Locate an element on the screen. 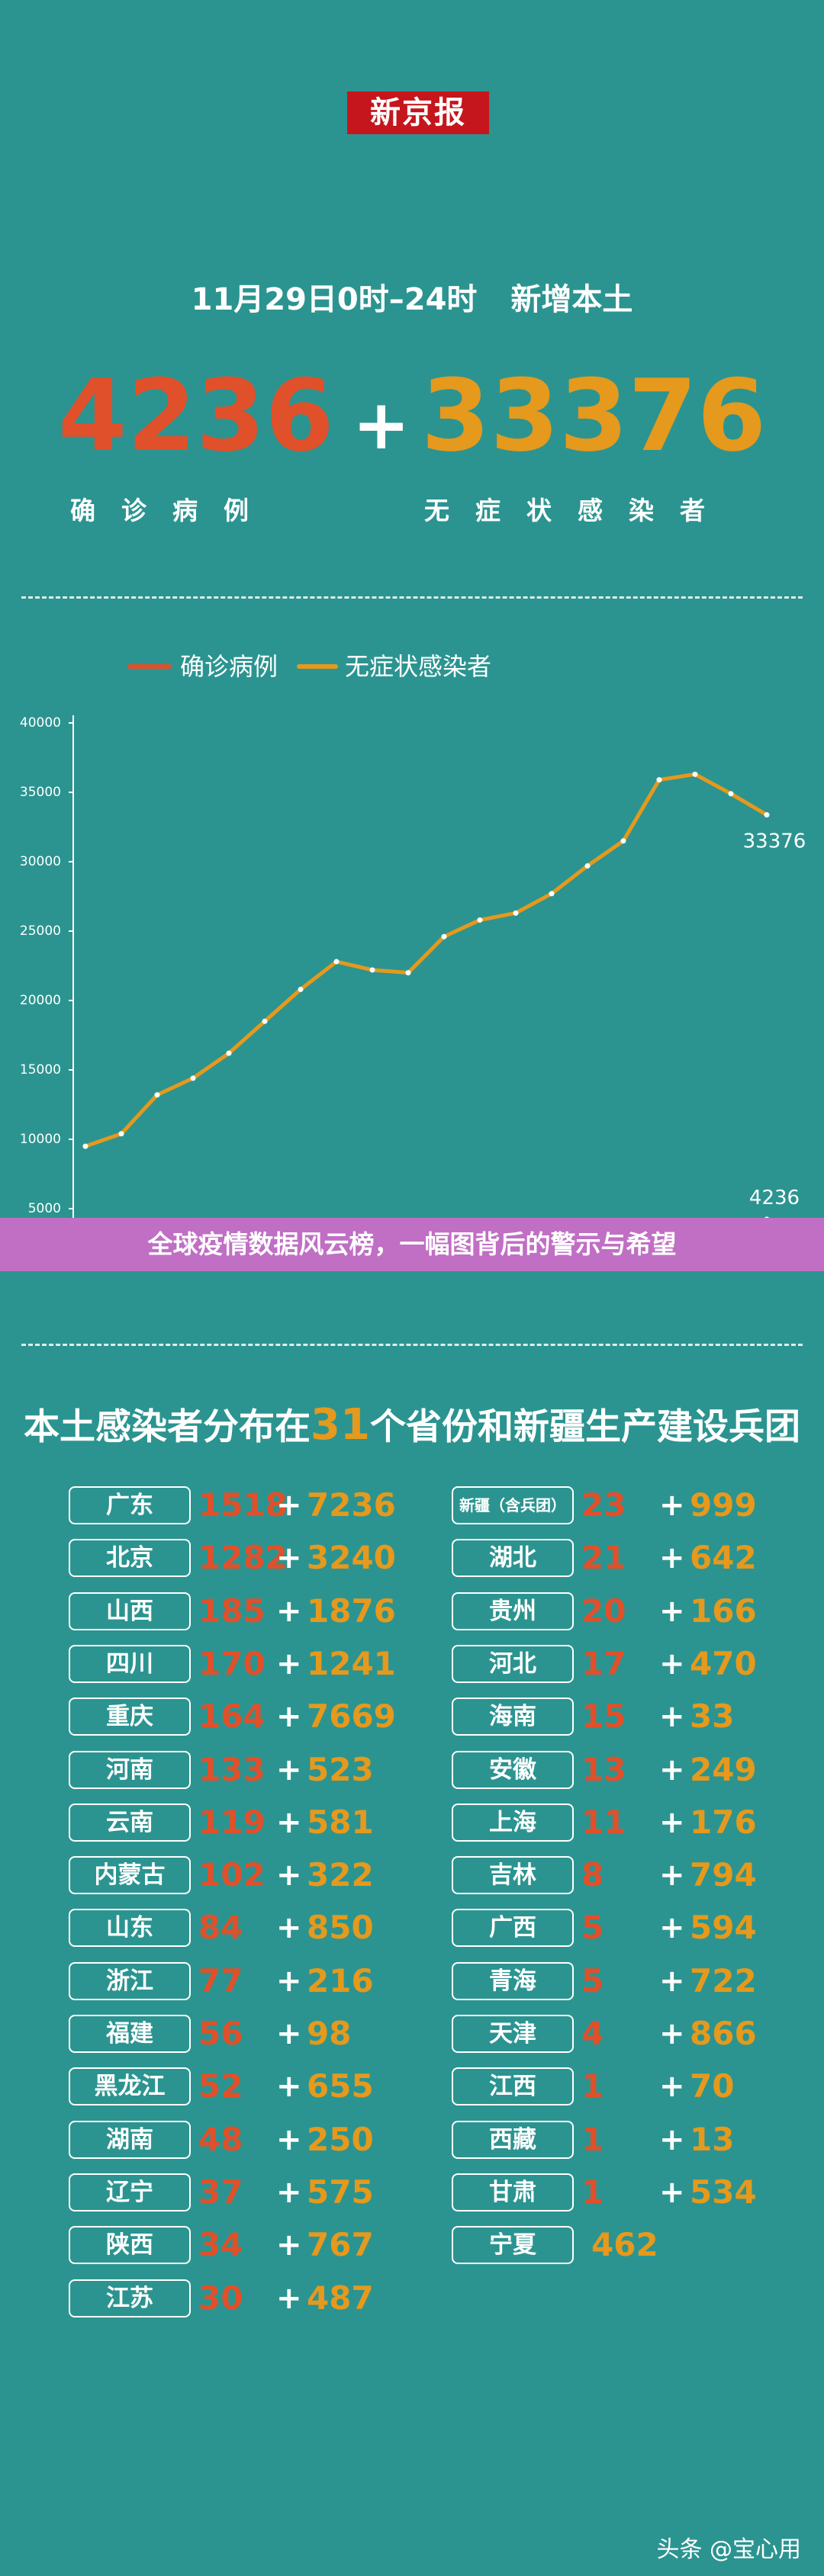 The height and width of the screenshot is (2576, 824). asymptomatic-count: 794 is located at coordinates (723, 1875).